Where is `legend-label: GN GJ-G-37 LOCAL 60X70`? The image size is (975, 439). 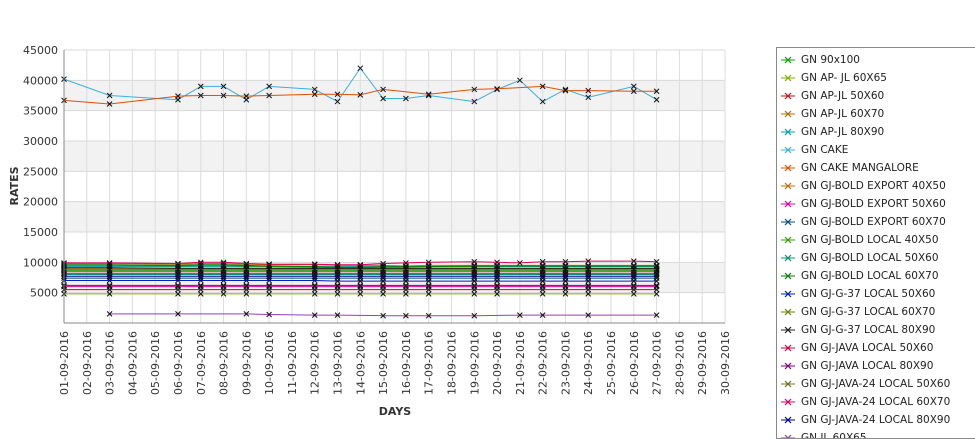 legend-label: GN GJ-G-37 LOCAL 60X70 is located at coordinates (868, 312).